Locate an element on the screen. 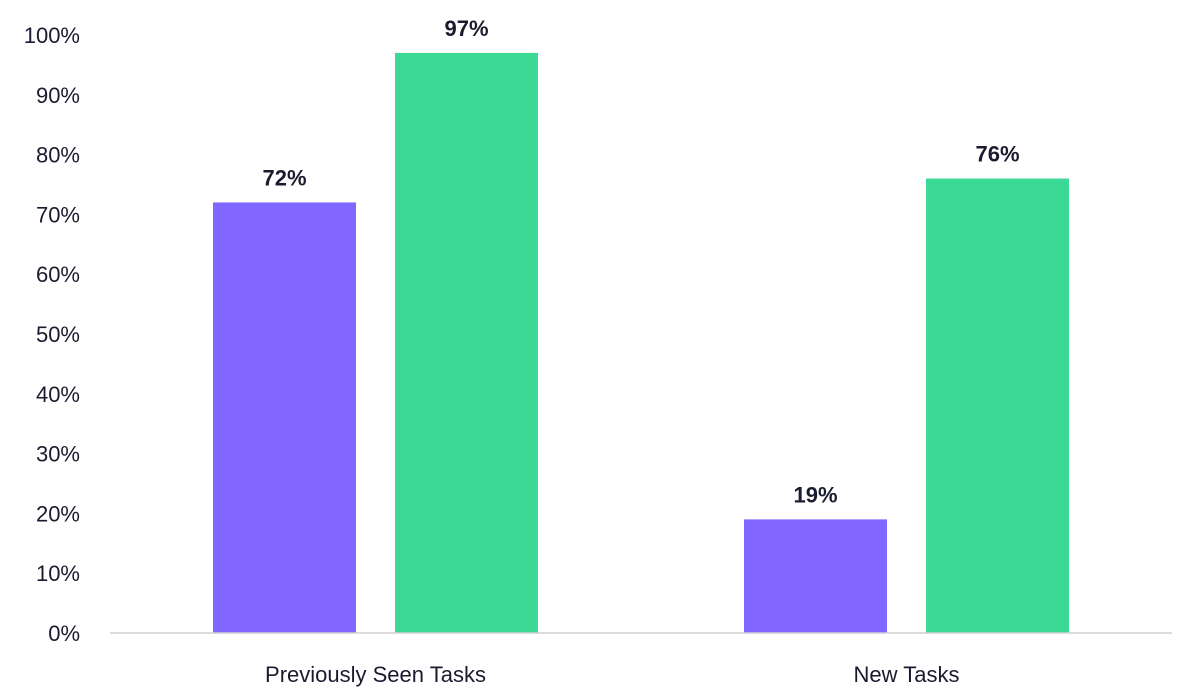 This screenshot has width=1184, height=689. y-tick-label: 30% is located at coordinates (58, 454).